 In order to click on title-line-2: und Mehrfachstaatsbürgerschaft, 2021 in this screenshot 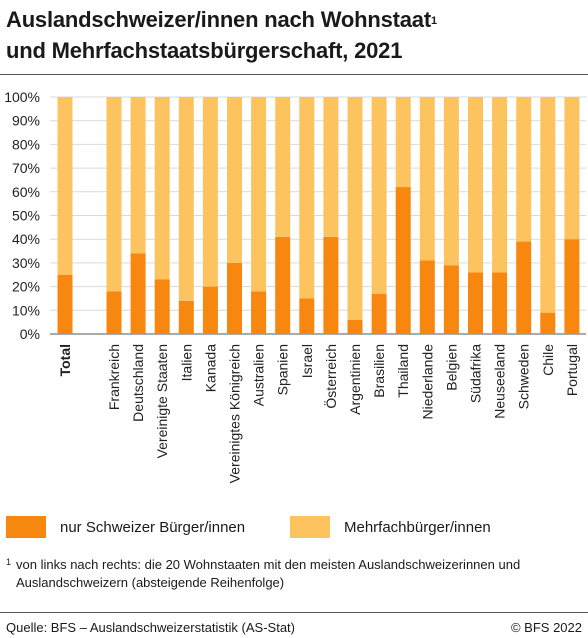, I will do `click(204, 50)`.